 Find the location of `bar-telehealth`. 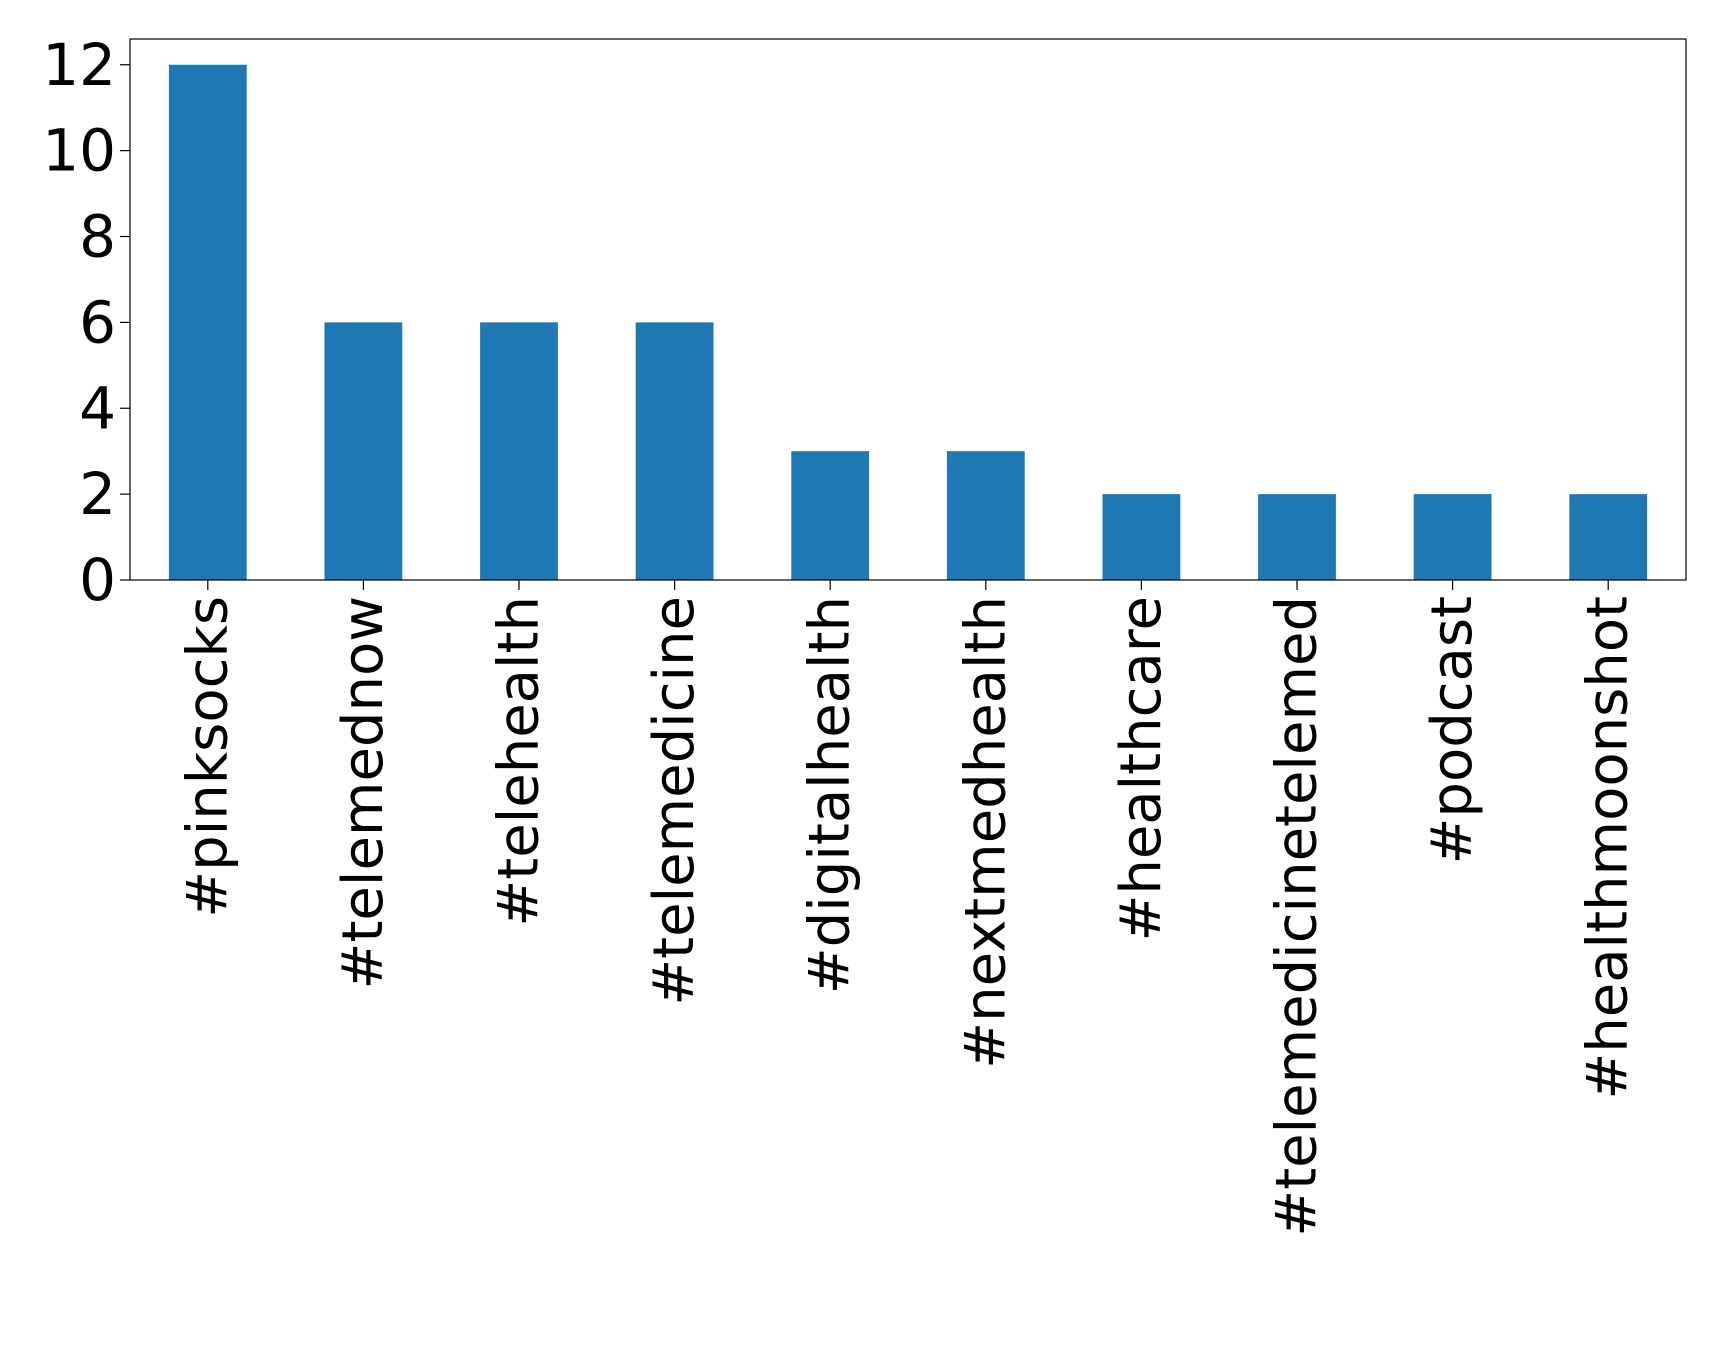

bar-telehealth is located at coordinates (519, 451).